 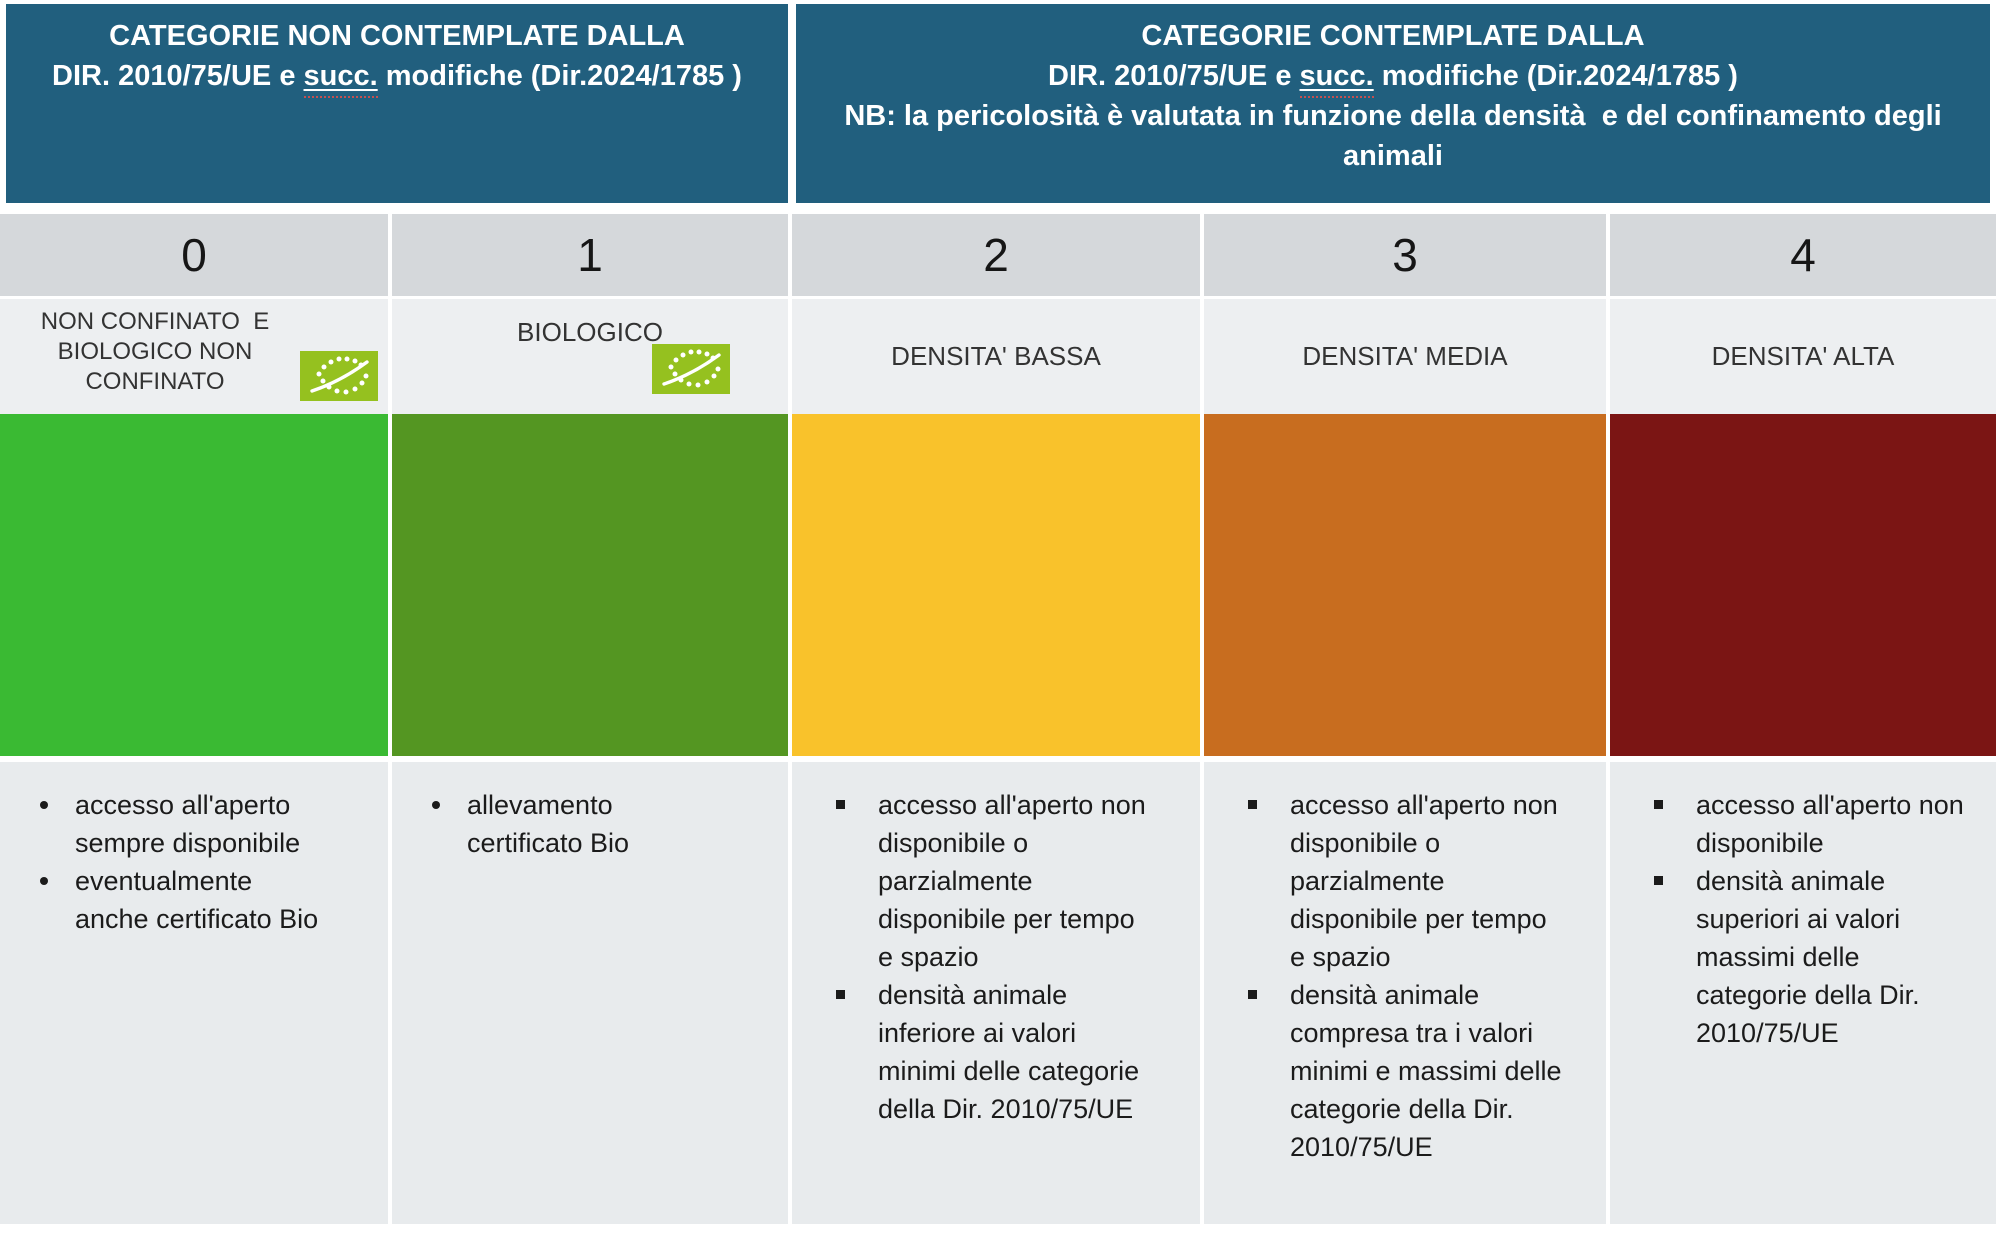 I want to click on category-label: BIOLOGICO, so click(x=590, y=365).